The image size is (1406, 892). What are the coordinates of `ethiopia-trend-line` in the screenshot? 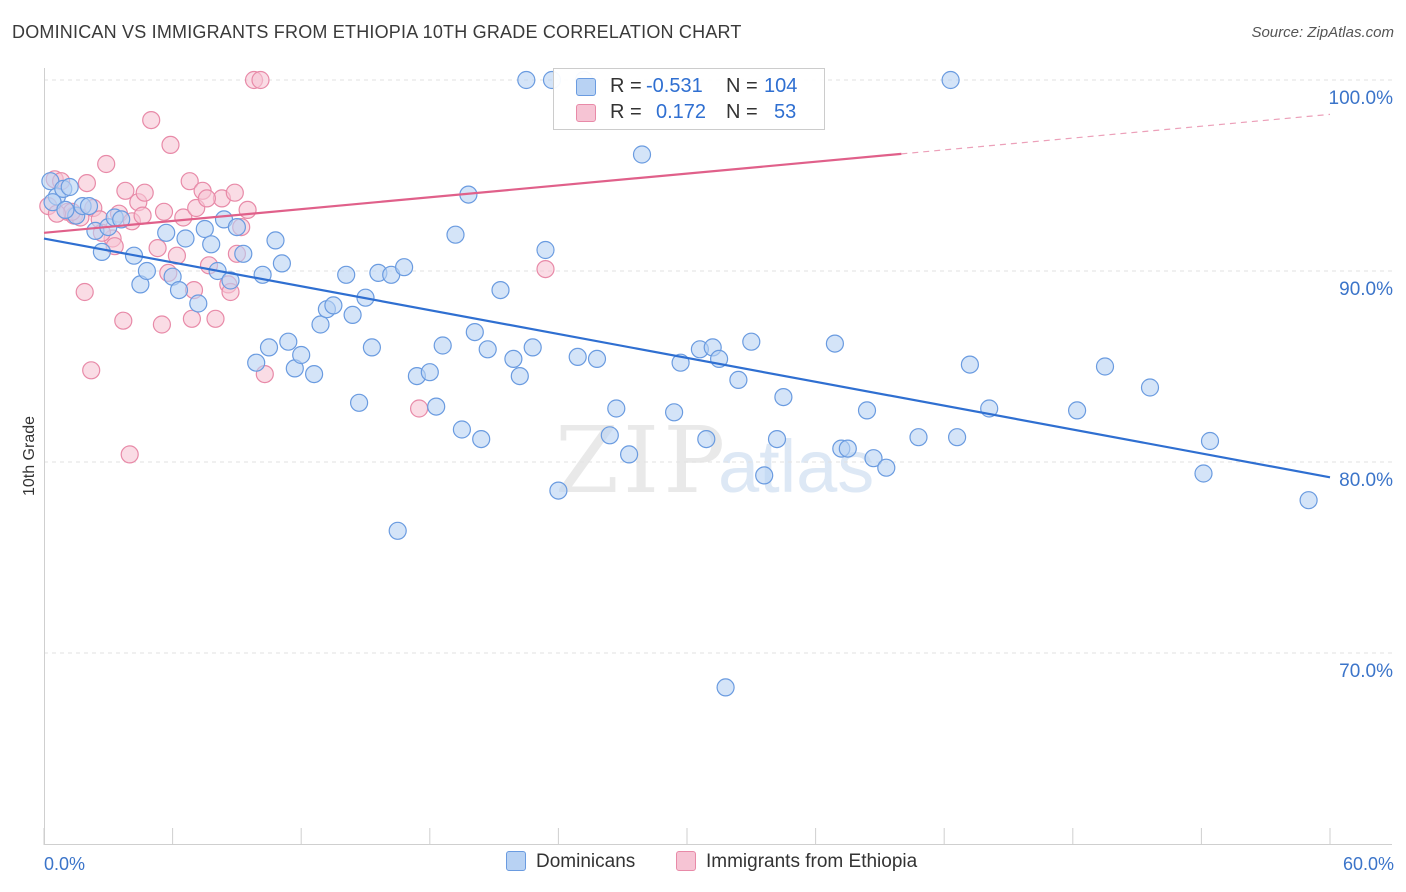 It's located at (472, 193).